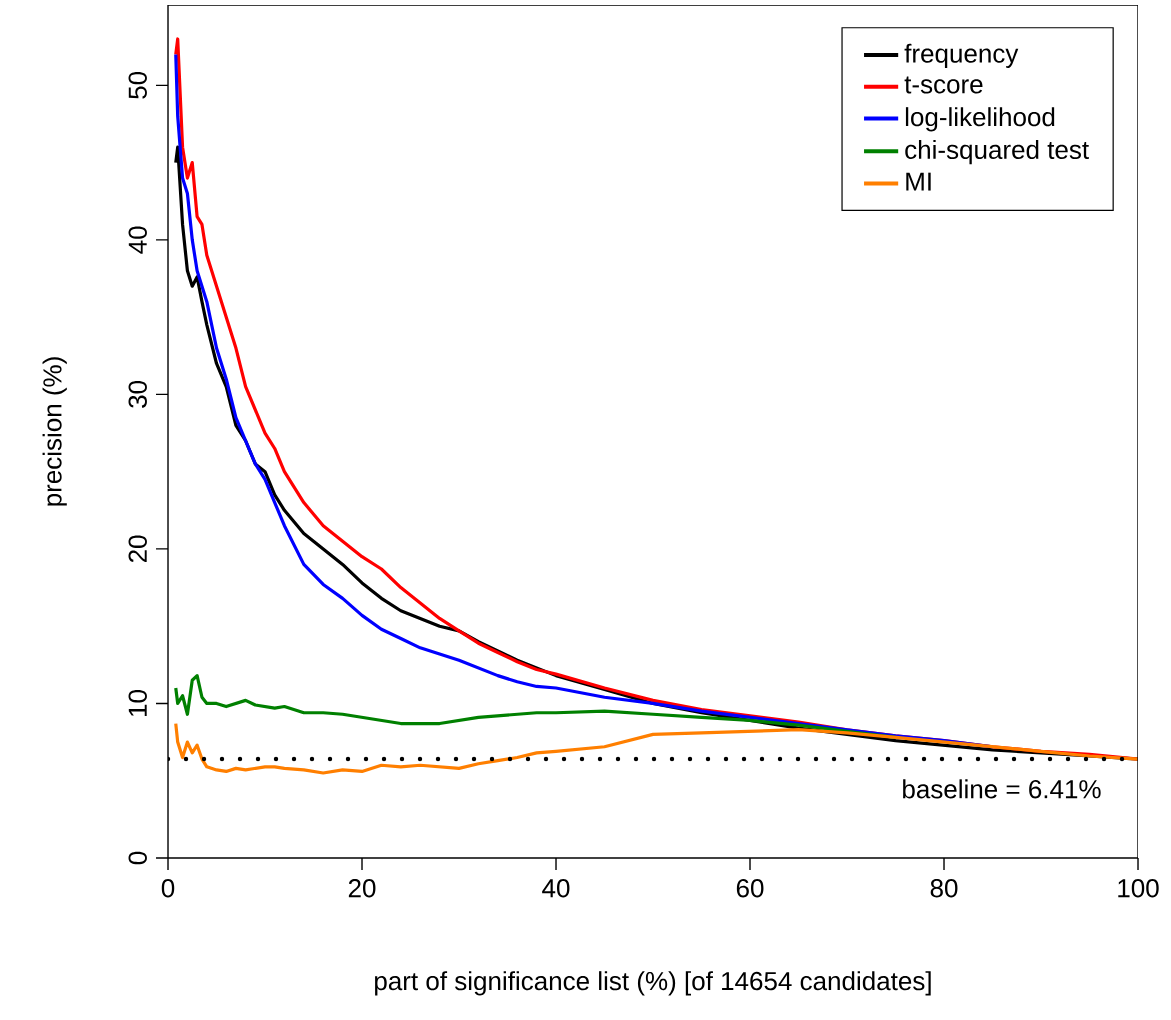 This screenshot has height=1020, width=1171. What do you see at coordinates (137, 703) in the screenshot?
I see `y-tick-label: 10` at bounding box center [137, 703].